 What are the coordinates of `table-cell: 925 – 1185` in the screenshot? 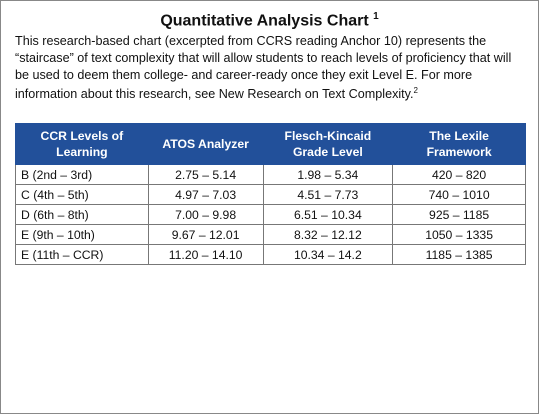 It's located at (459, 214).